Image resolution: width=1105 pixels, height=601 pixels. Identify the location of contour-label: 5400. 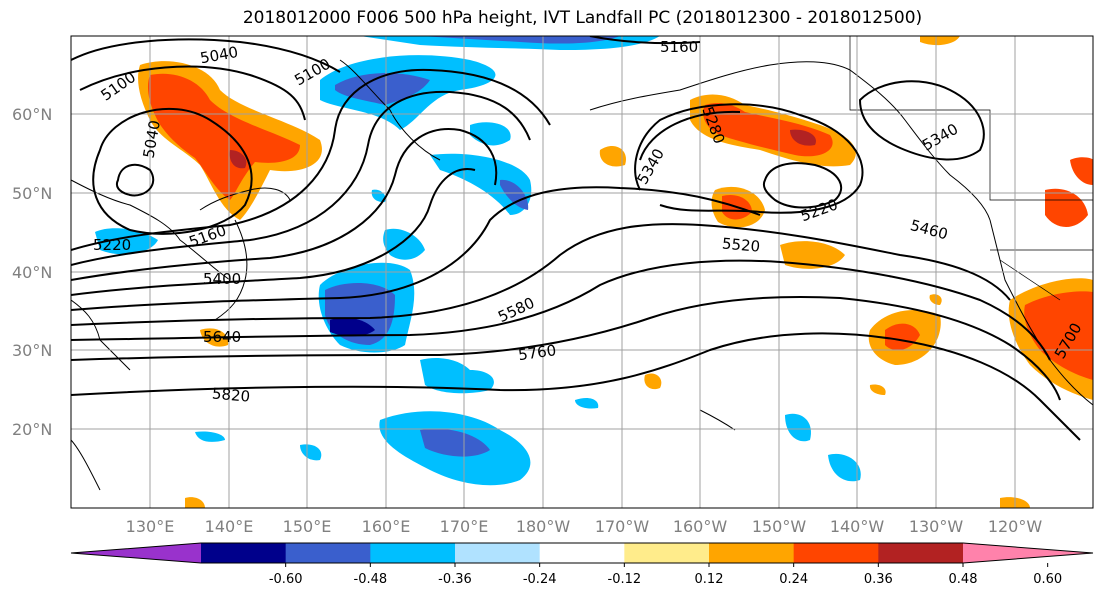
(222, 279).